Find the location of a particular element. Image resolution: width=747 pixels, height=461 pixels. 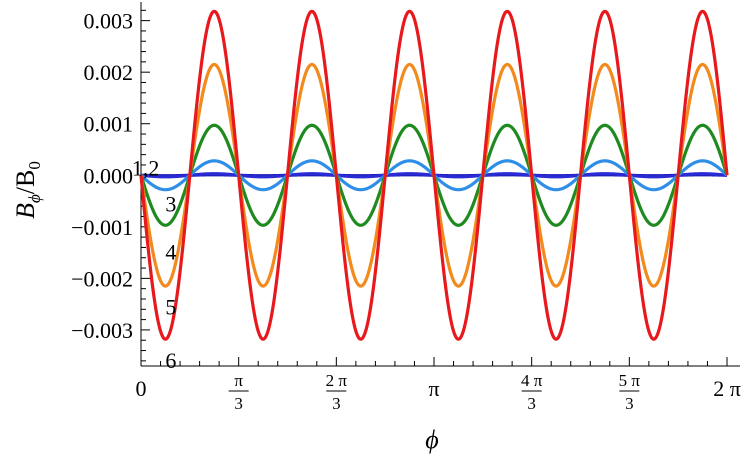

curve-label: 1,2 is located at coordinates (146, 168).